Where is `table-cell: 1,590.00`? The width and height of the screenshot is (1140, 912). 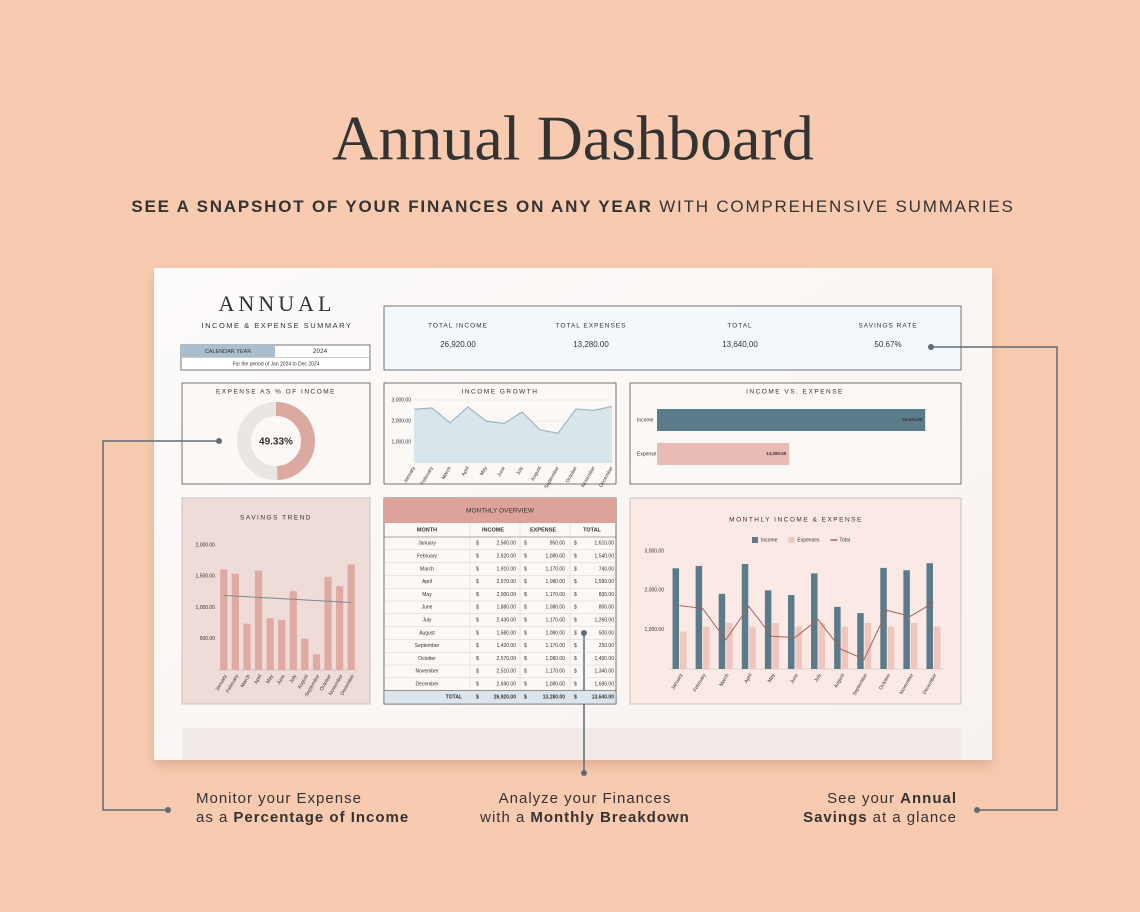
table-cell: 1,590.00 is located at coordinates (605, 582).